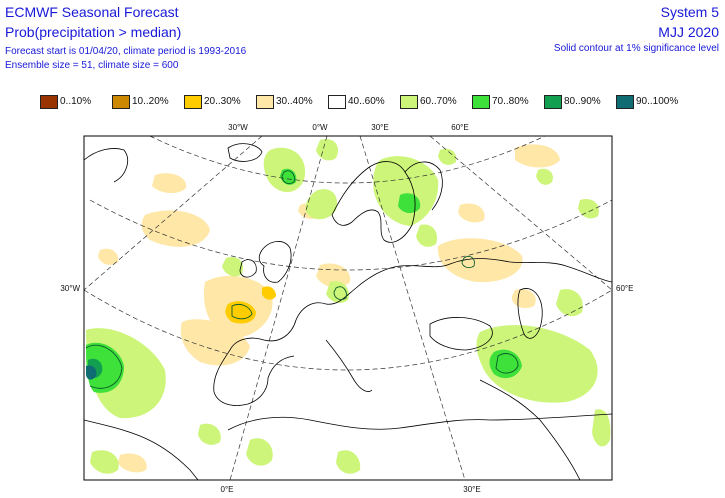  Describe the element at coordinates (294, 101) in the screenshot. I see `legend-label: 30..40%` at that location.